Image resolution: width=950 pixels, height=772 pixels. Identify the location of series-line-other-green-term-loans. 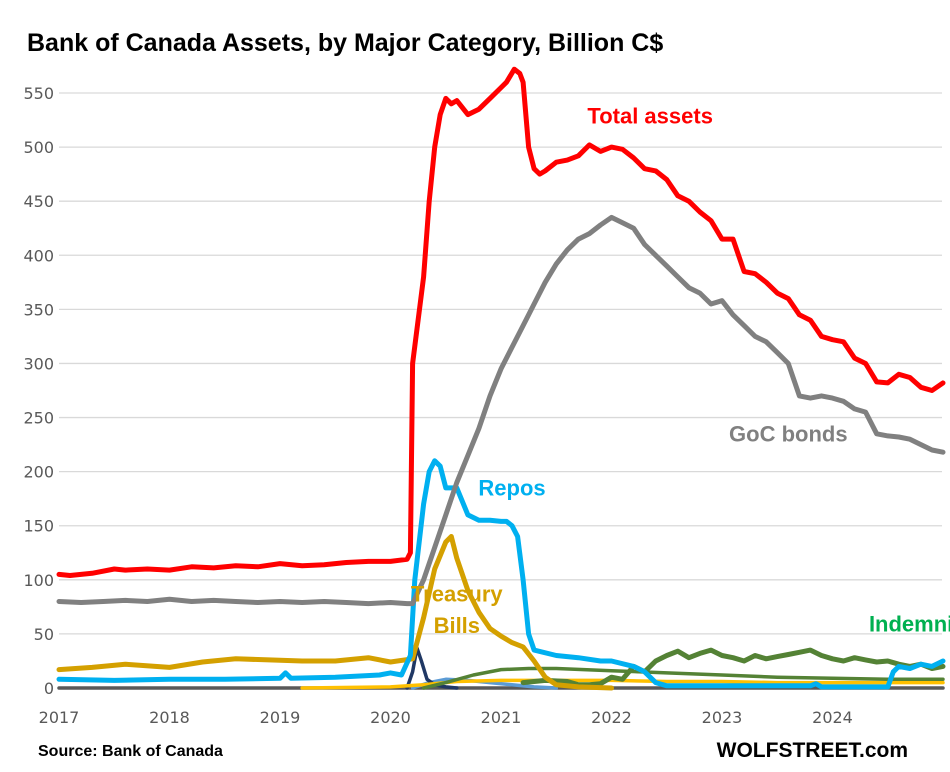
(683, 678).